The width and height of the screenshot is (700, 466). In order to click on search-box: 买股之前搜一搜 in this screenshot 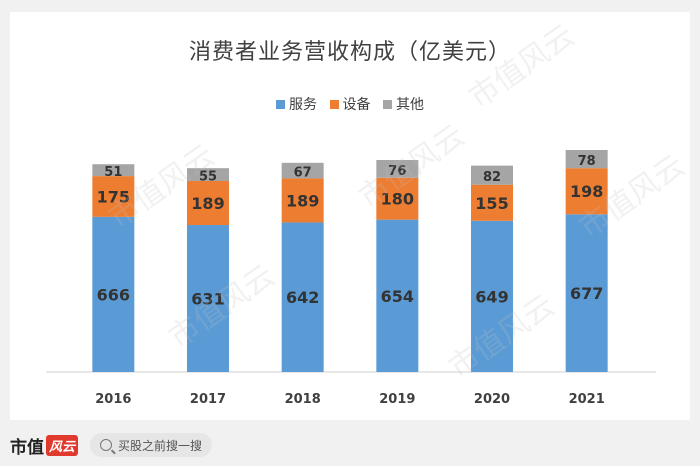, I will do `click(151, 445)`.